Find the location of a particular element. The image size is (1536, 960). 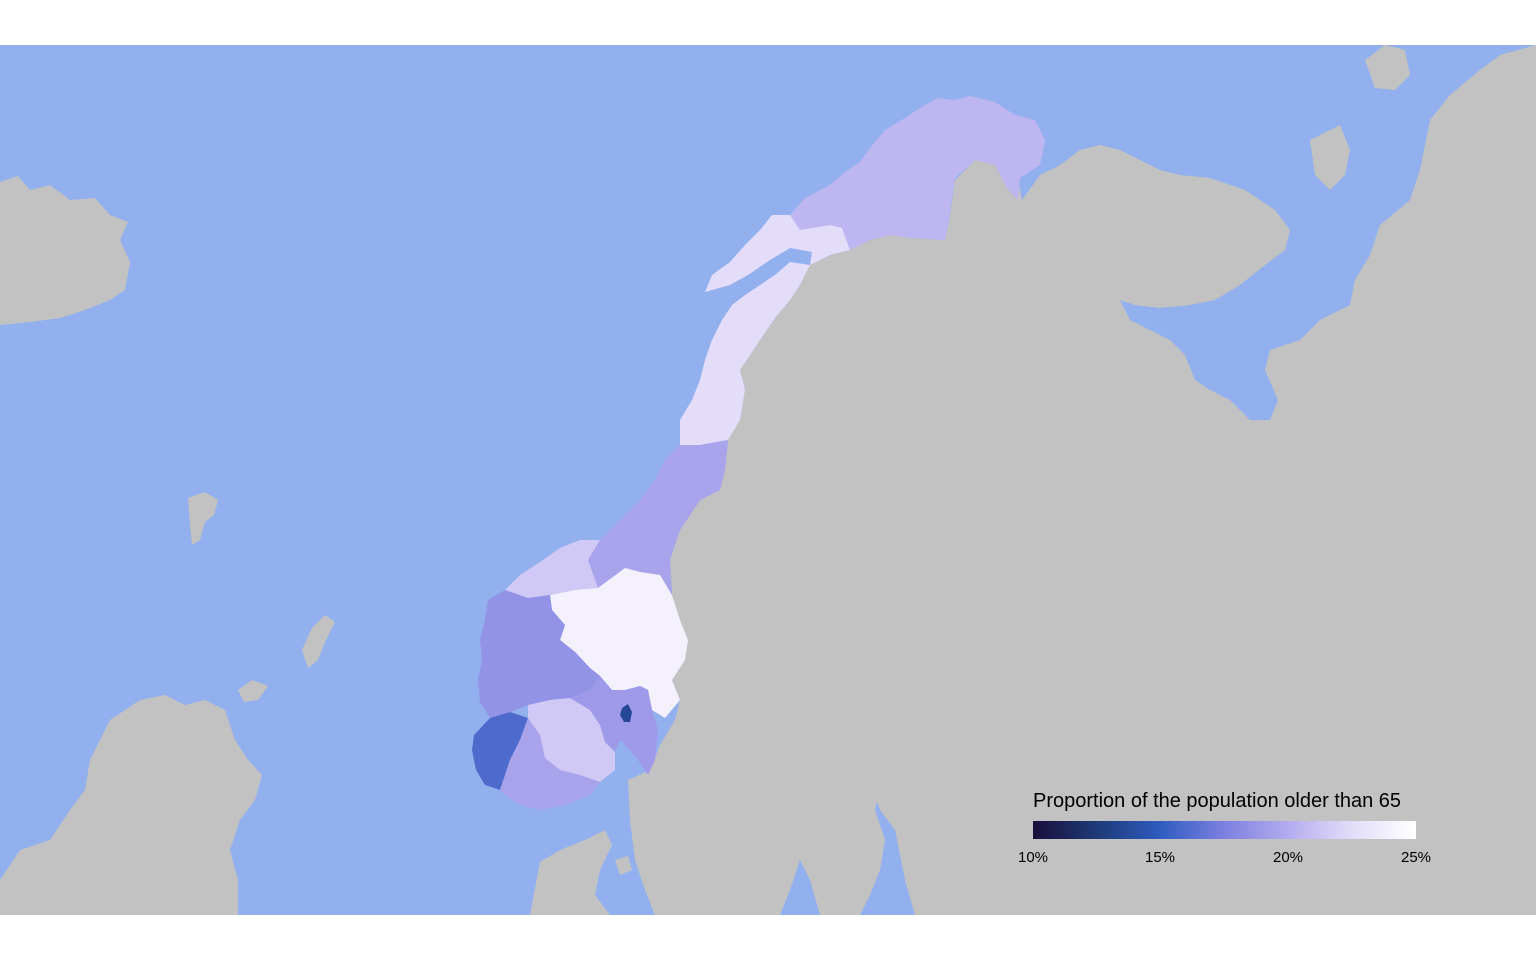

land-kolguev is located at coordinates (1387, 67).